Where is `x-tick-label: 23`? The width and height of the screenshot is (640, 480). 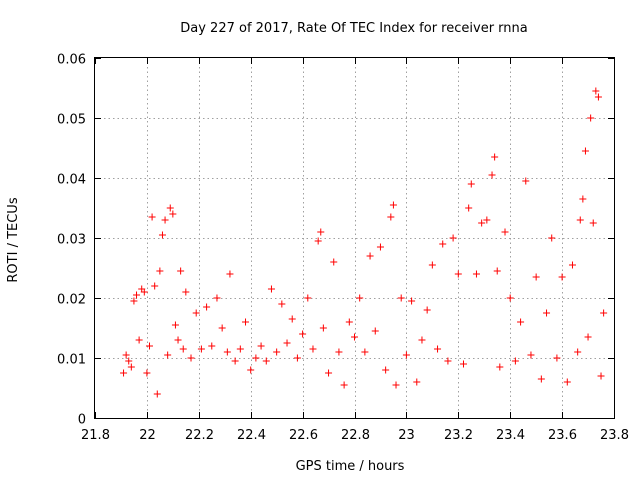 x-tick-label: 23 is located at coordinates (406, 435).